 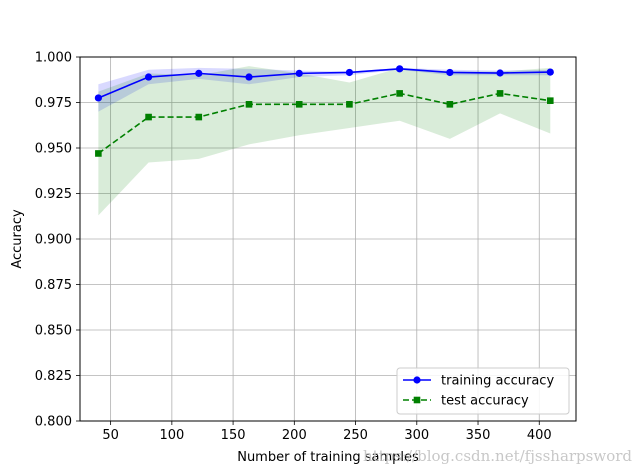 What do you see at coordinates (485, 401) in the screenshot?
I see `legend-test-accuracy-label: test accuracy` at bounding box center [485, 401].